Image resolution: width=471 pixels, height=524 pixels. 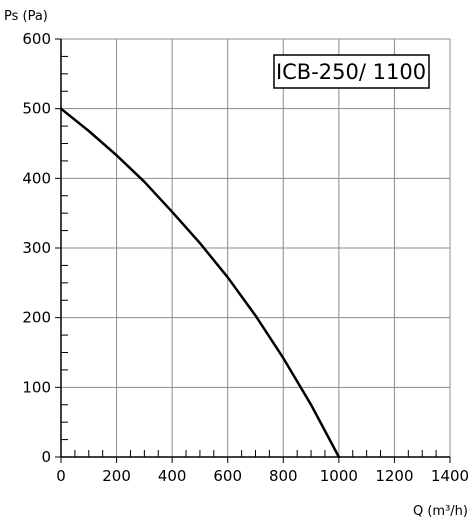 What do you see at coordinates (26, 16) in the screenshot?
I see `y-axis-label: Ps (Pa)` at bounding box center [26, 16].